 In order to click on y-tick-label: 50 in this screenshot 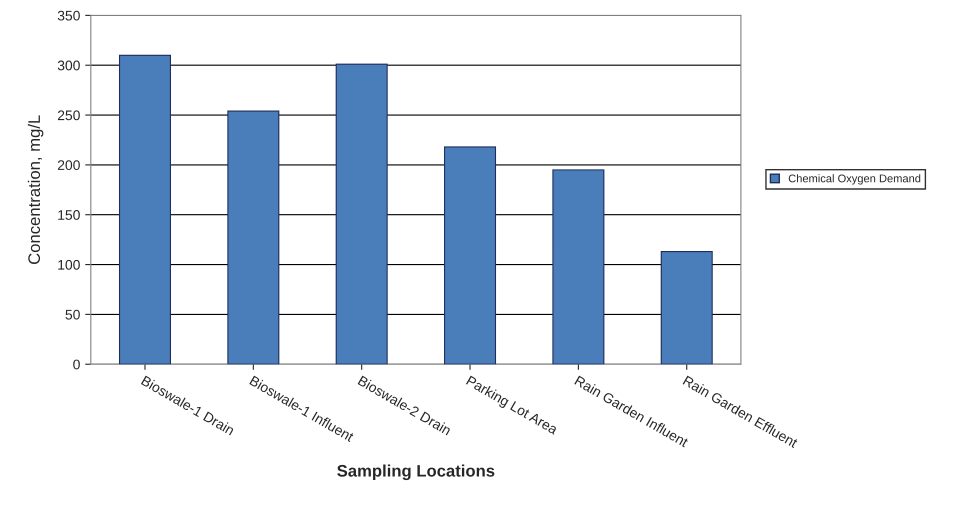, I will do `click(73, 315)`.